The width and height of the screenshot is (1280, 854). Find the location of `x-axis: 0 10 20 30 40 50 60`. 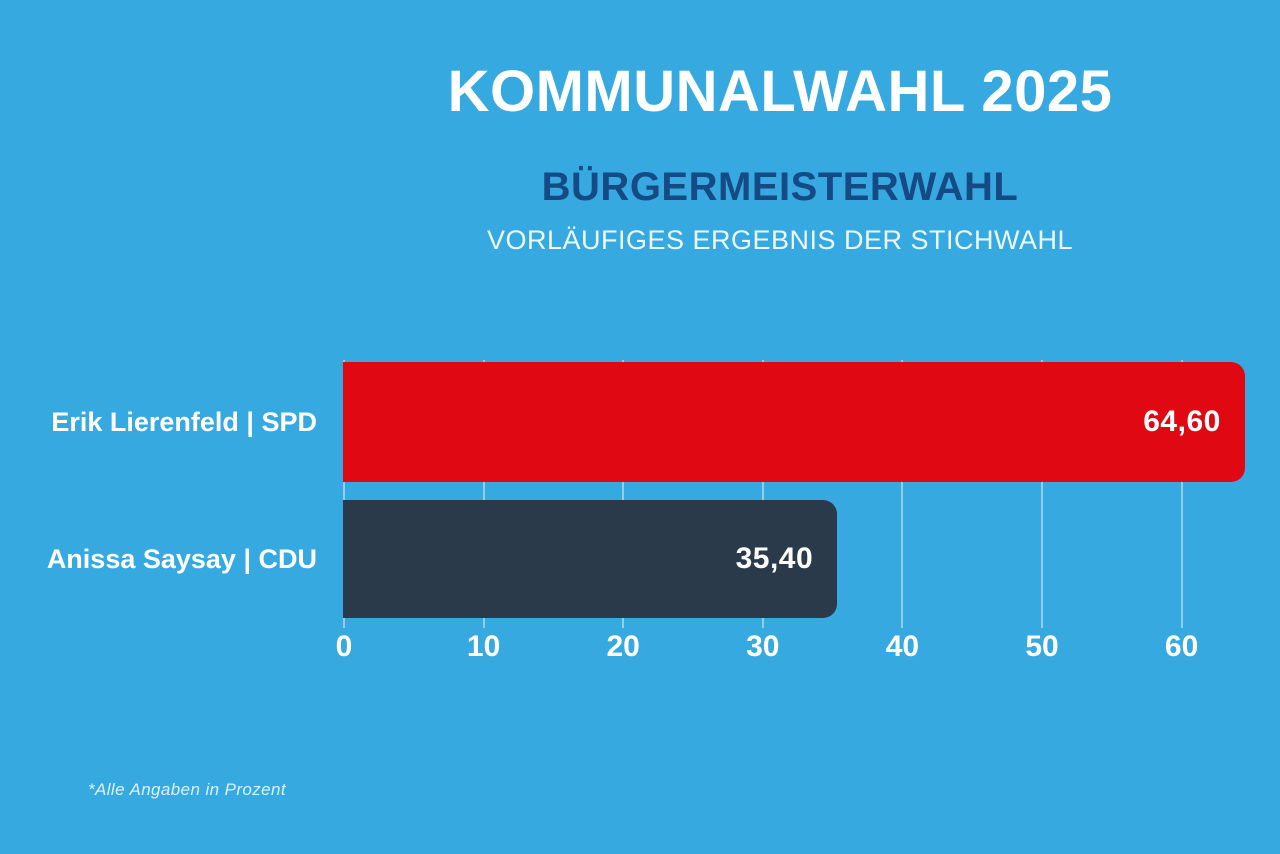

x-axis: 0 10 20 30 40 50 60 is located at coordinates (808, 648).